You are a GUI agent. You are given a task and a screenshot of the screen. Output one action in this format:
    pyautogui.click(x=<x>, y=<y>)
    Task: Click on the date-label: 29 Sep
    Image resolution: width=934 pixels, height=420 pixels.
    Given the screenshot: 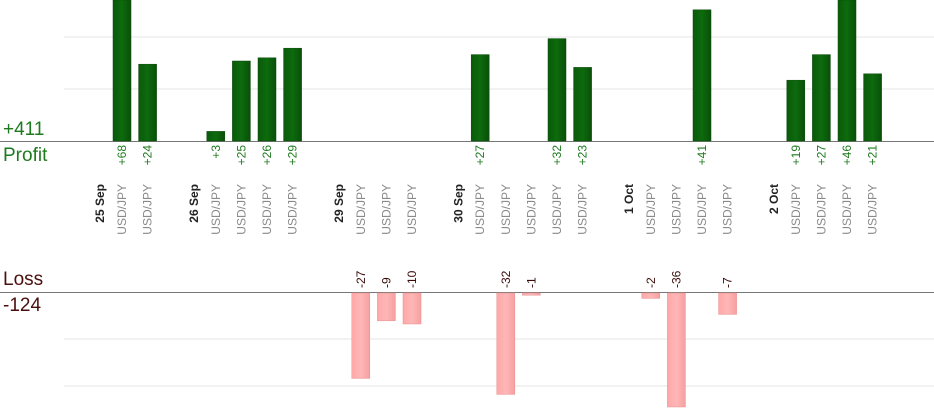 What is the action you would take?
    pyautogui.click(x=339, y=203)
    